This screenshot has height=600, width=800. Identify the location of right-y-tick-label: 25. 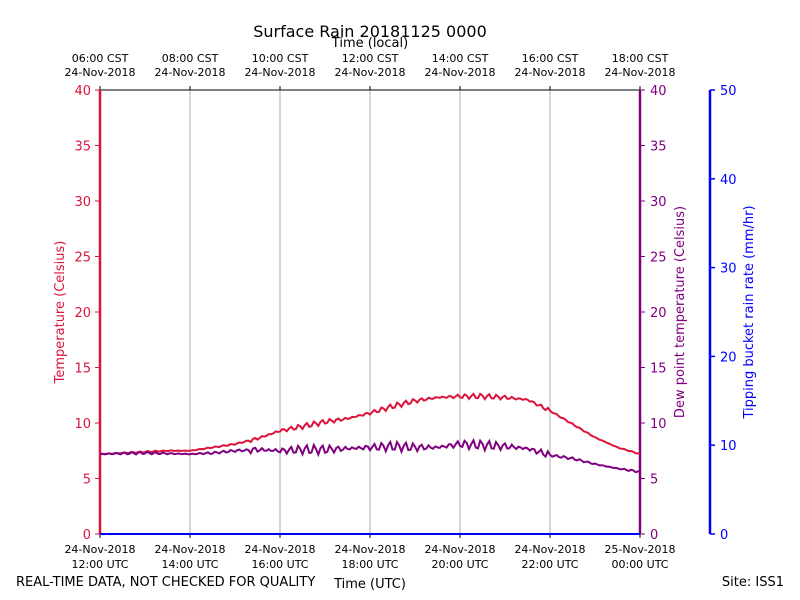
(658, 258).